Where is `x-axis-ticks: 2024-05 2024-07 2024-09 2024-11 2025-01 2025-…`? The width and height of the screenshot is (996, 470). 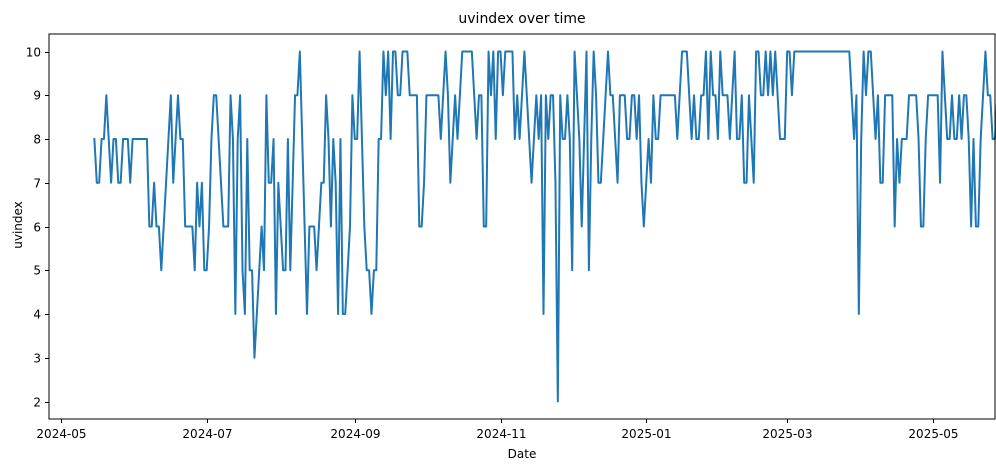 x-axis-ticks: 2024-05 2024-07 2024-09 2024-11 2025-01 2025-… is located at coordinates (497, 430).